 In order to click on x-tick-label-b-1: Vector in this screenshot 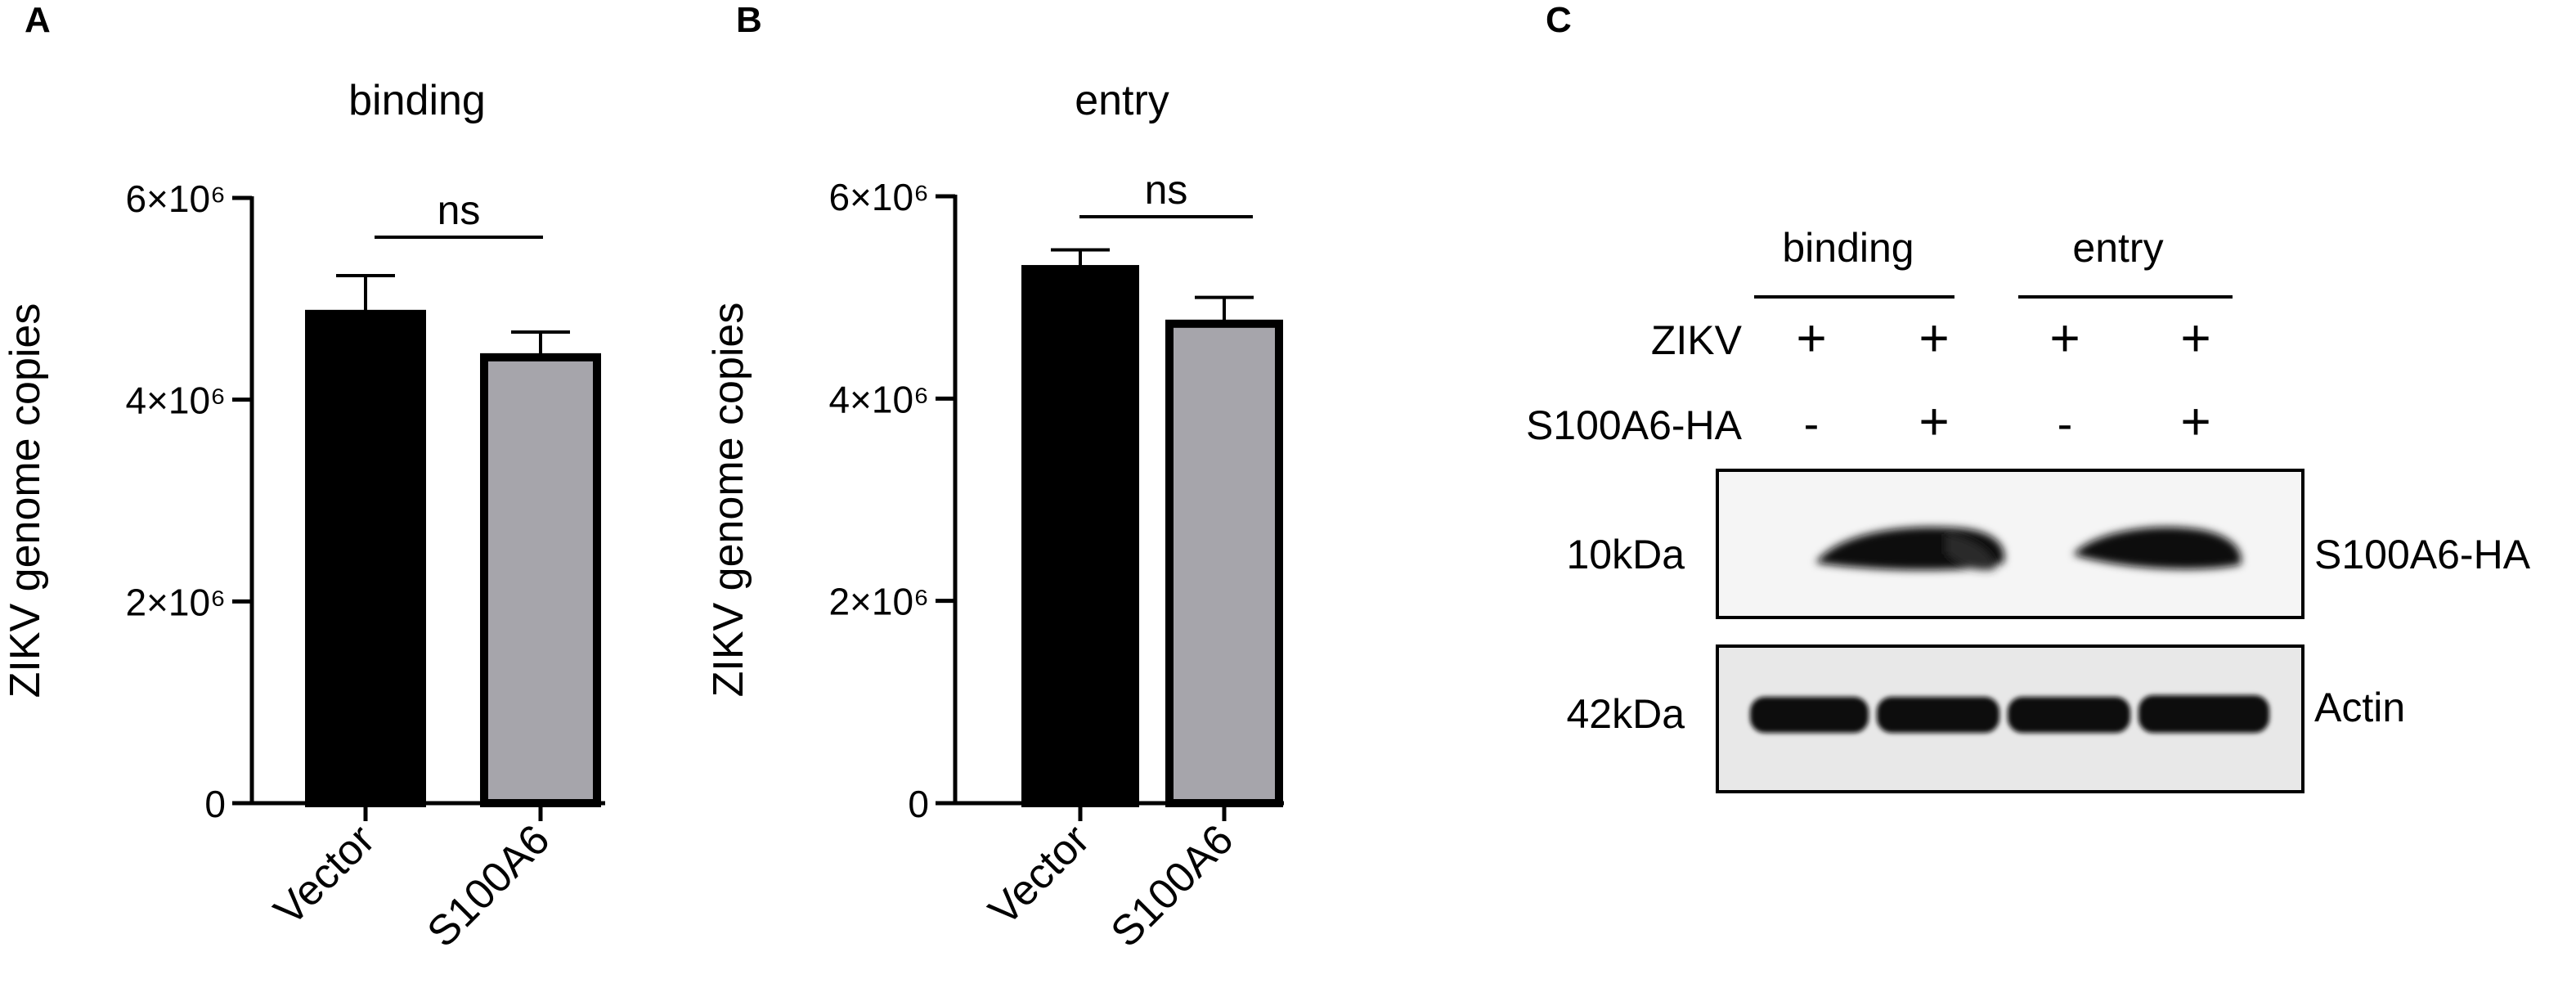, I will do `click(1039, 874)`.